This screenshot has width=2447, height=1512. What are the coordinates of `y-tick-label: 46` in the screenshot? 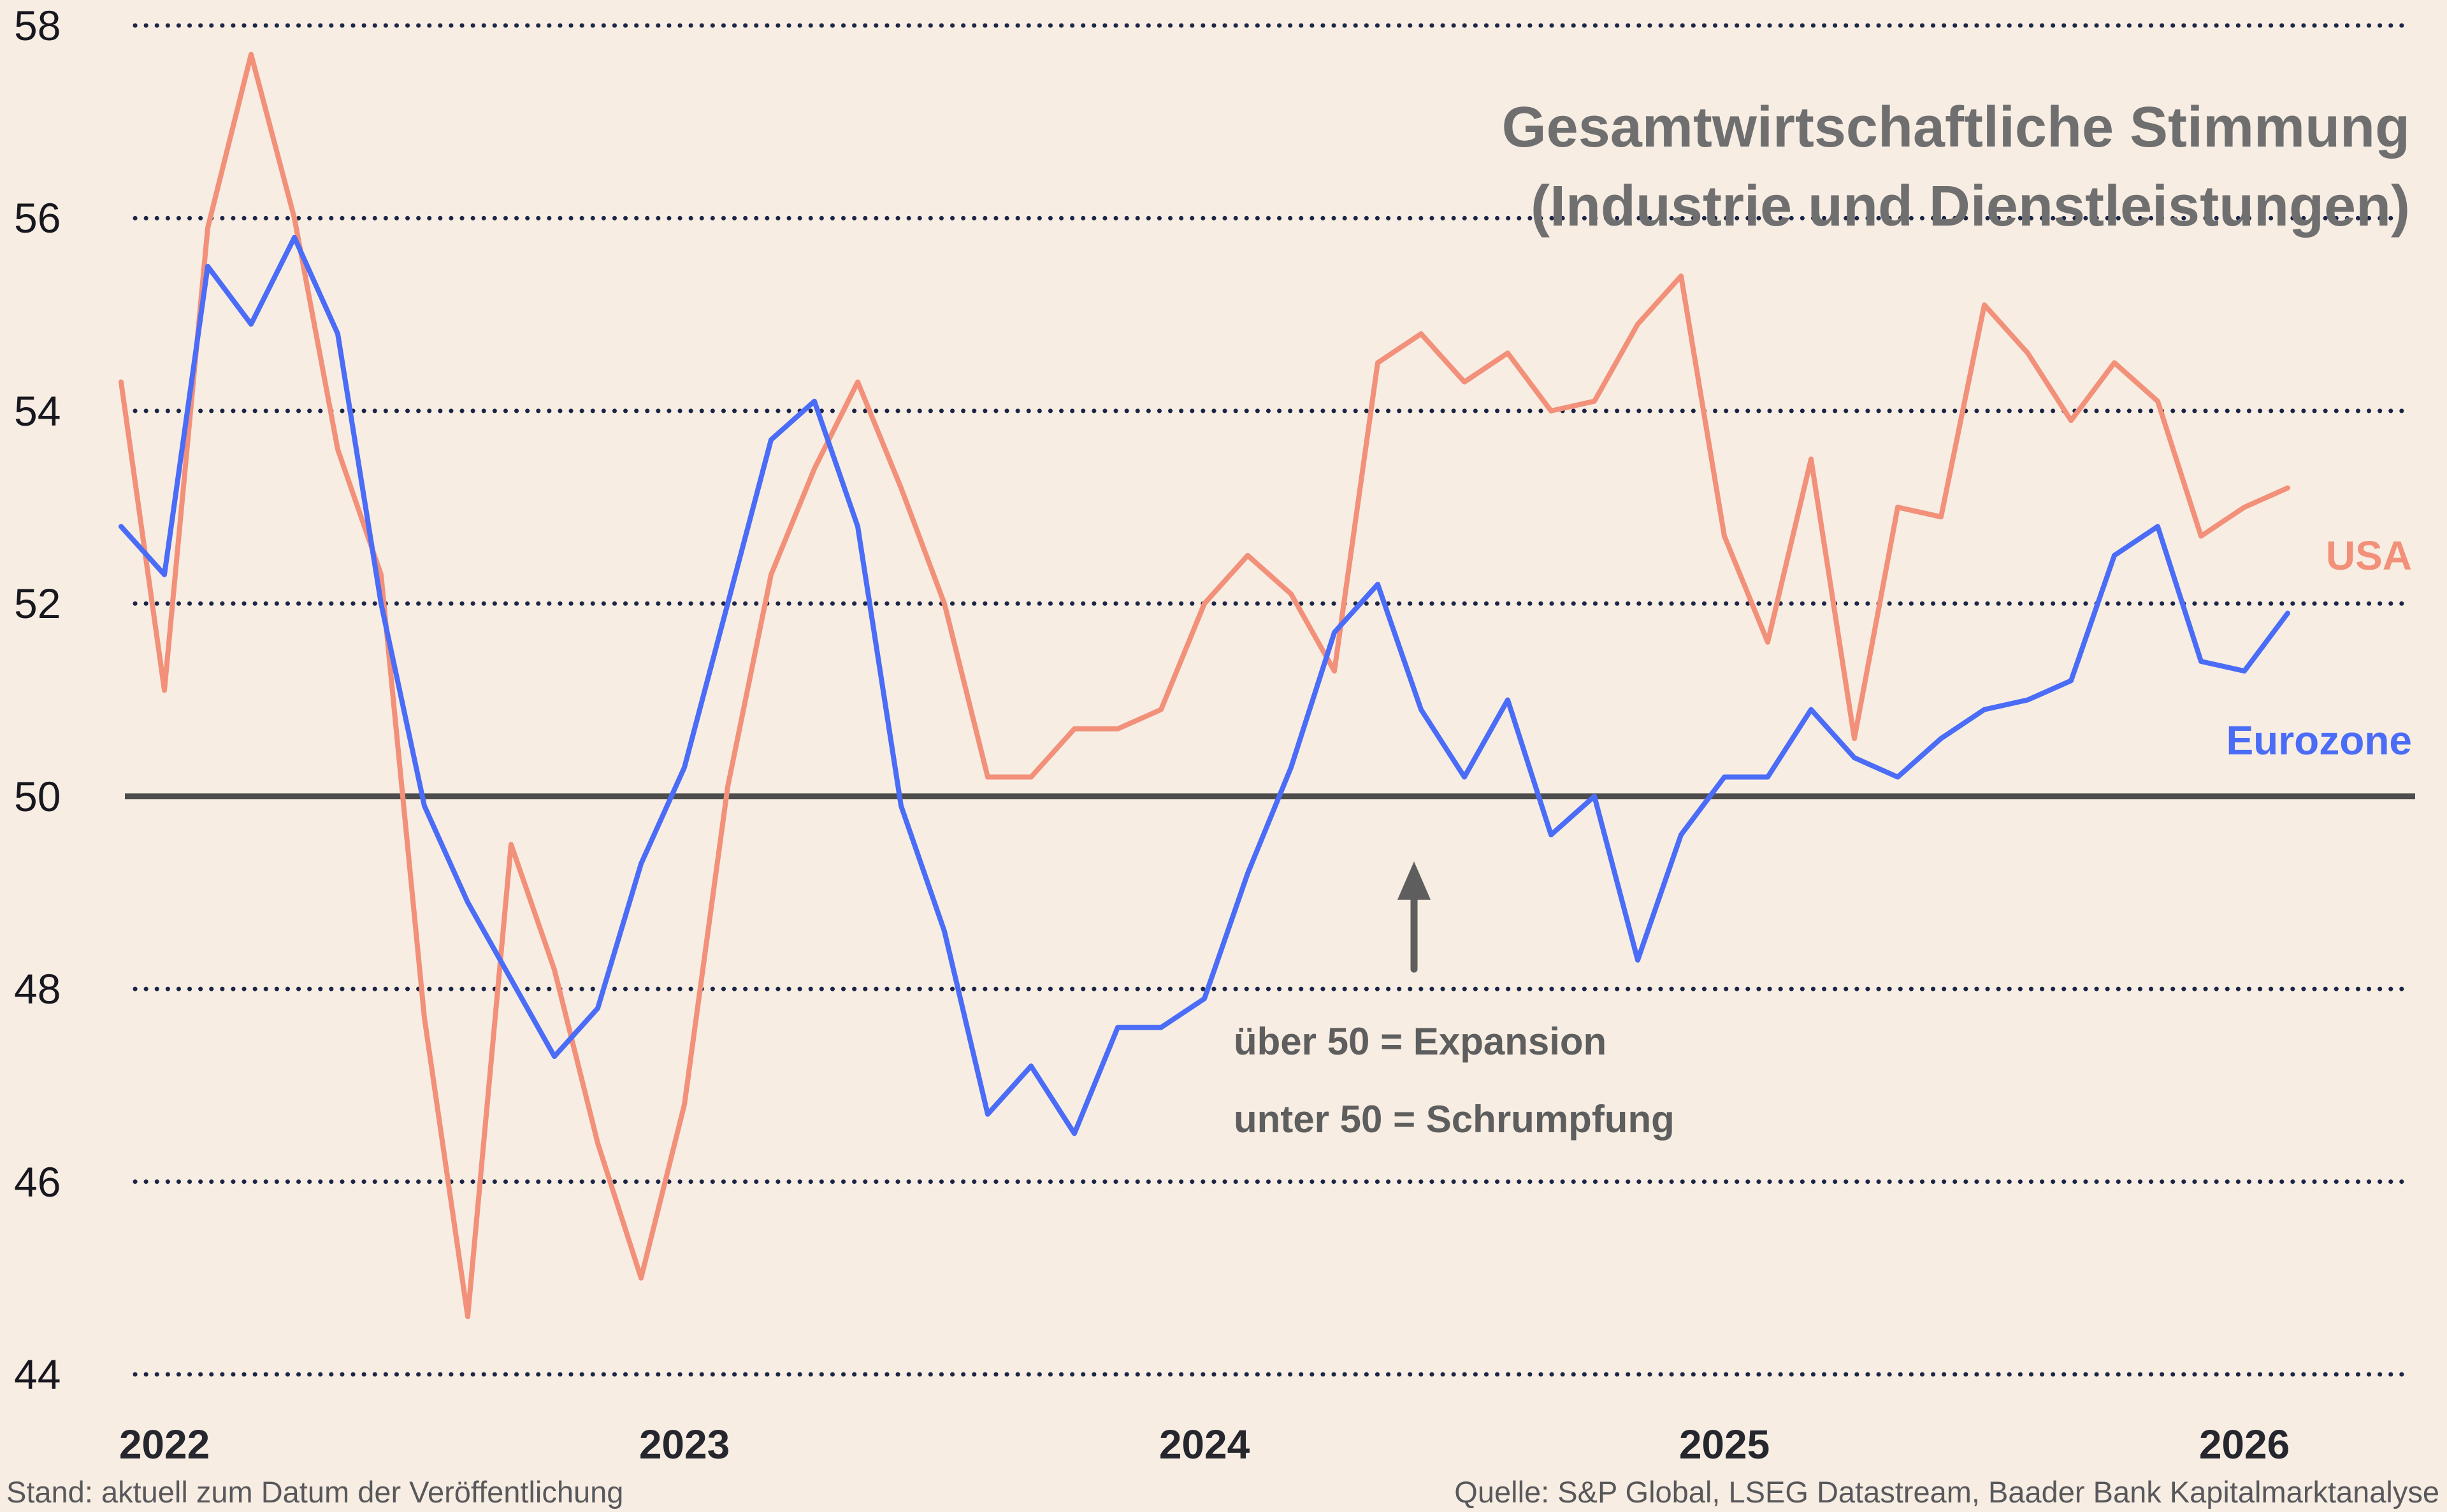 It's located at (37, 1182).